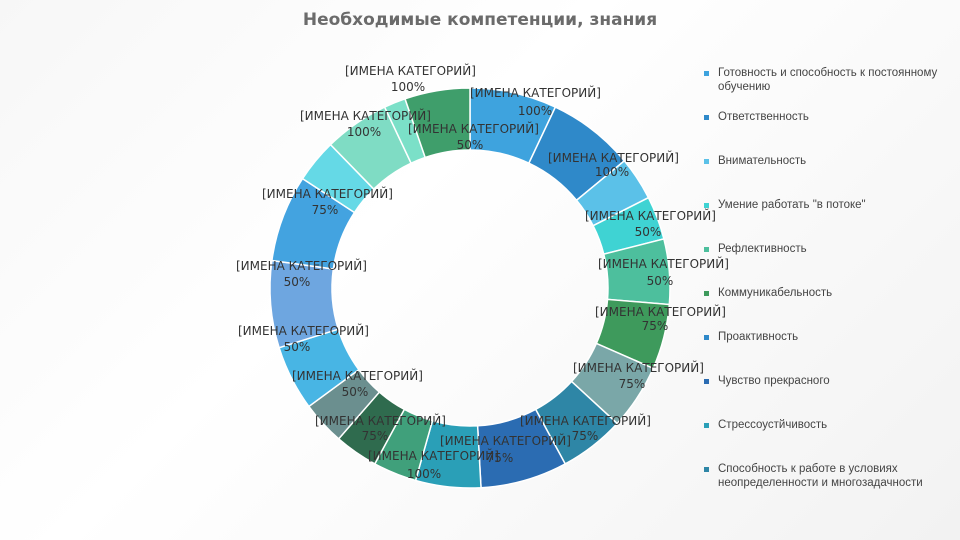 This screenshot has width=960, height=540. I want to click on legend-label: Рефлективность, so click(762, 249).